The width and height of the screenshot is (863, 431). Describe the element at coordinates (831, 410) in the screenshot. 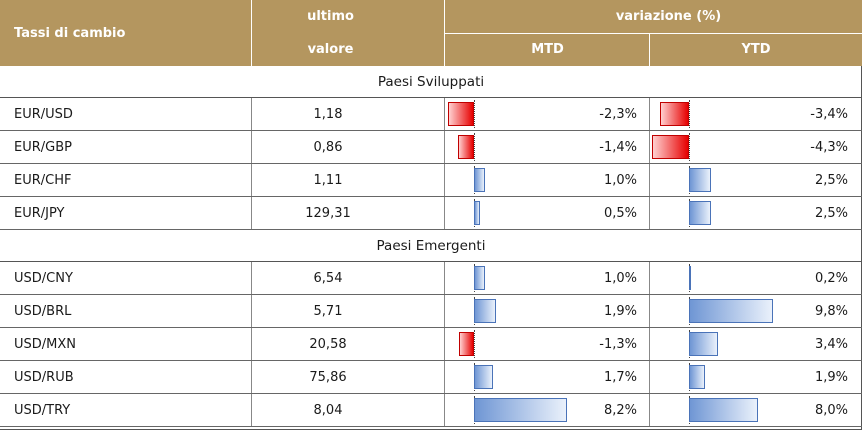

I see `ytd-value: 8,0%` at that location.